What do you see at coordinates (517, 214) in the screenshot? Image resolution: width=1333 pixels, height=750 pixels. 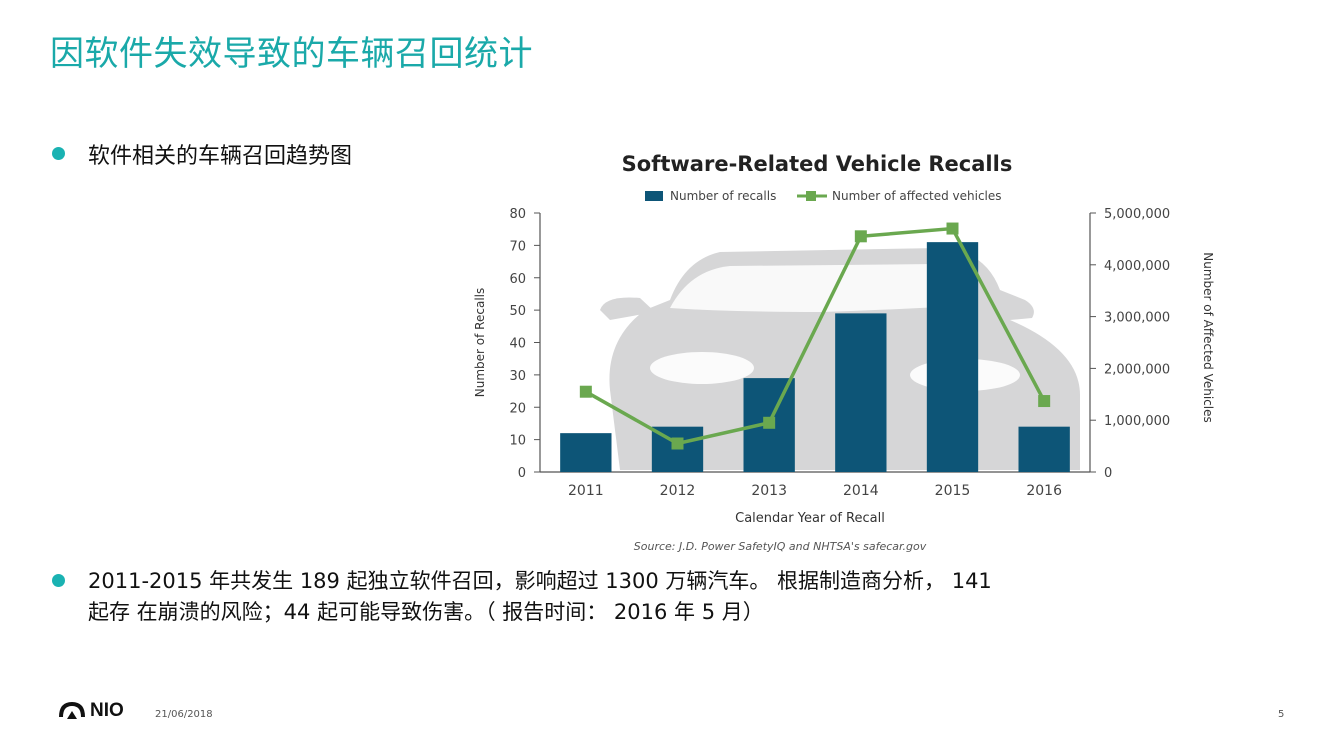 I see `y-tick-label: 80` at bounding box center [517, 214].